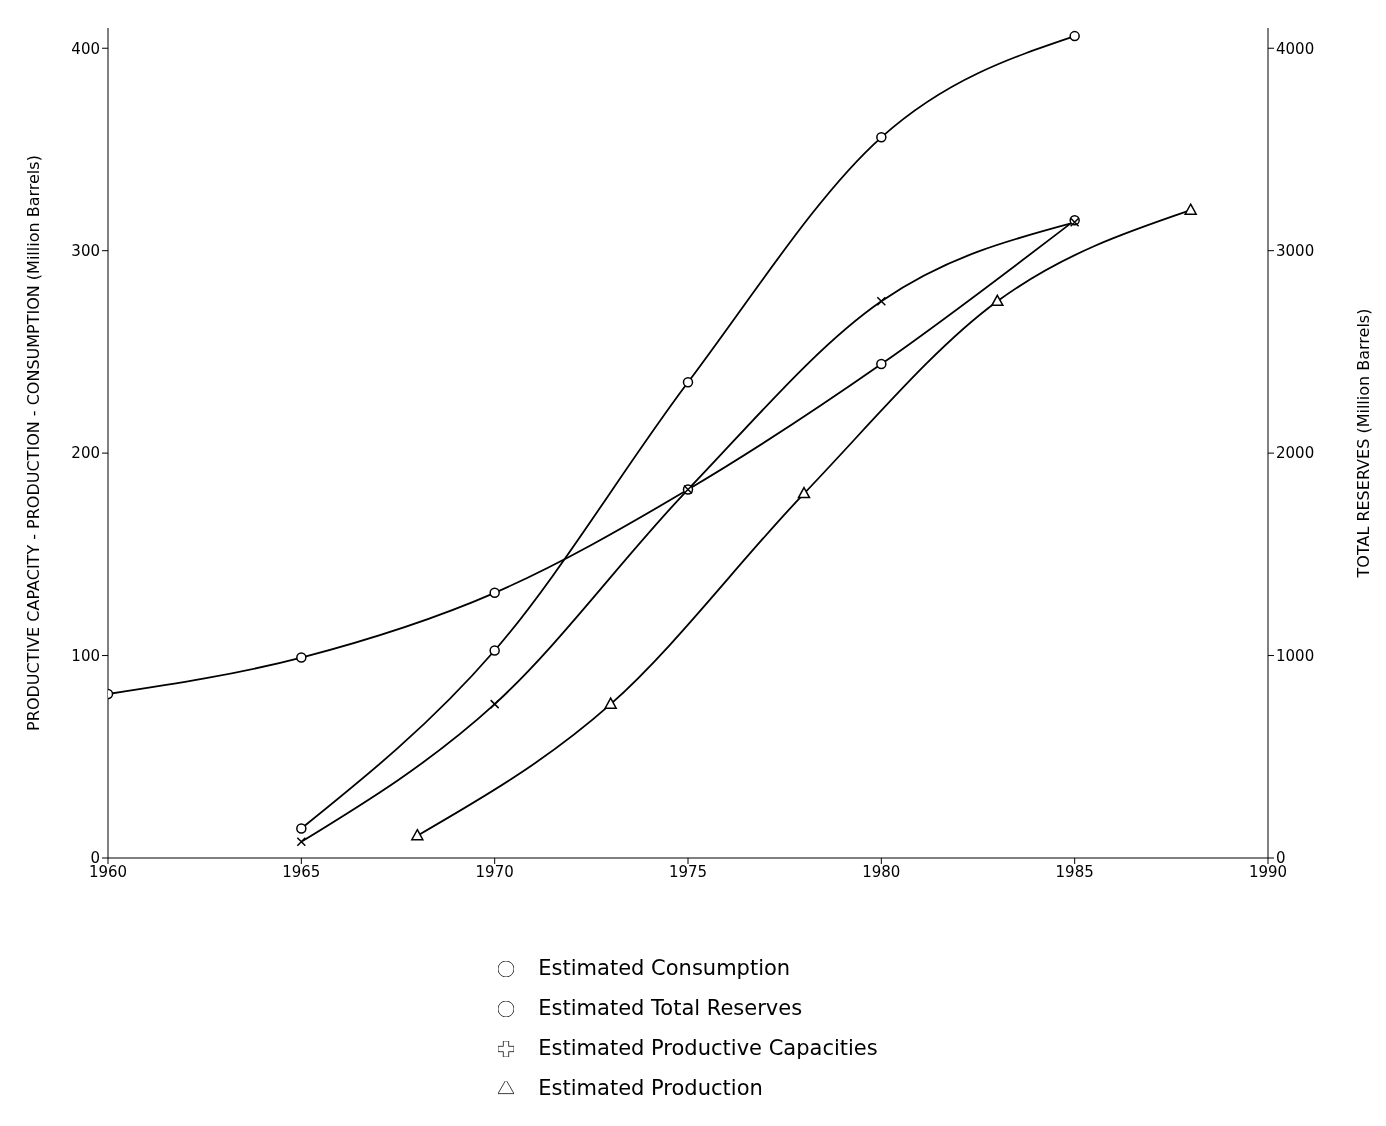 The width and height of the screenshot is (1386, 1126). What do you see at coordinates (708, 1048) in the screenshot?
I see `legend-label: Estimated Productive Capacities` at bounding box center [708, 1048].